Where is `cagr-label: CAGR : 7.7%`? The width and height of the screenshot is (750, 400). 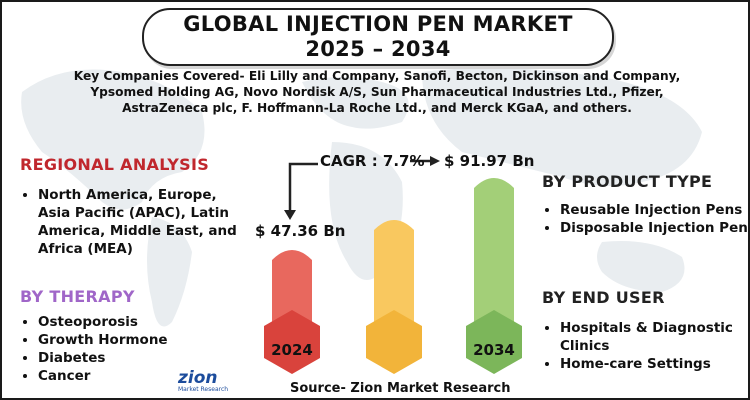 cagr-label: CAGR : 7.7% is located at coordinates (372, 161).